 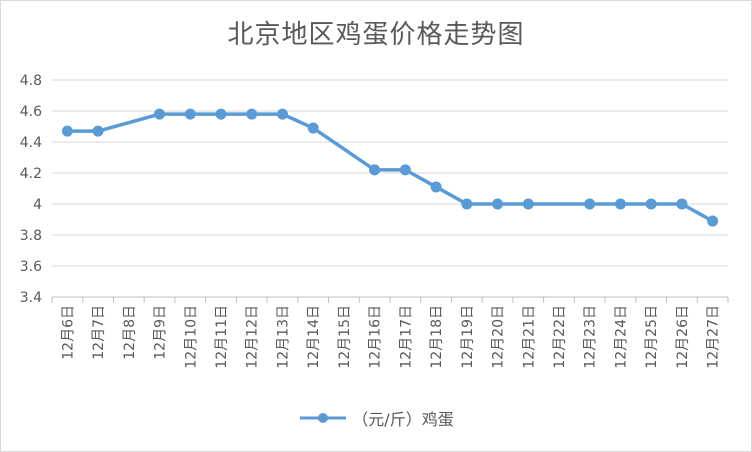 I want to click on y-tick-label: 4.2, so click(x=31, y=174).